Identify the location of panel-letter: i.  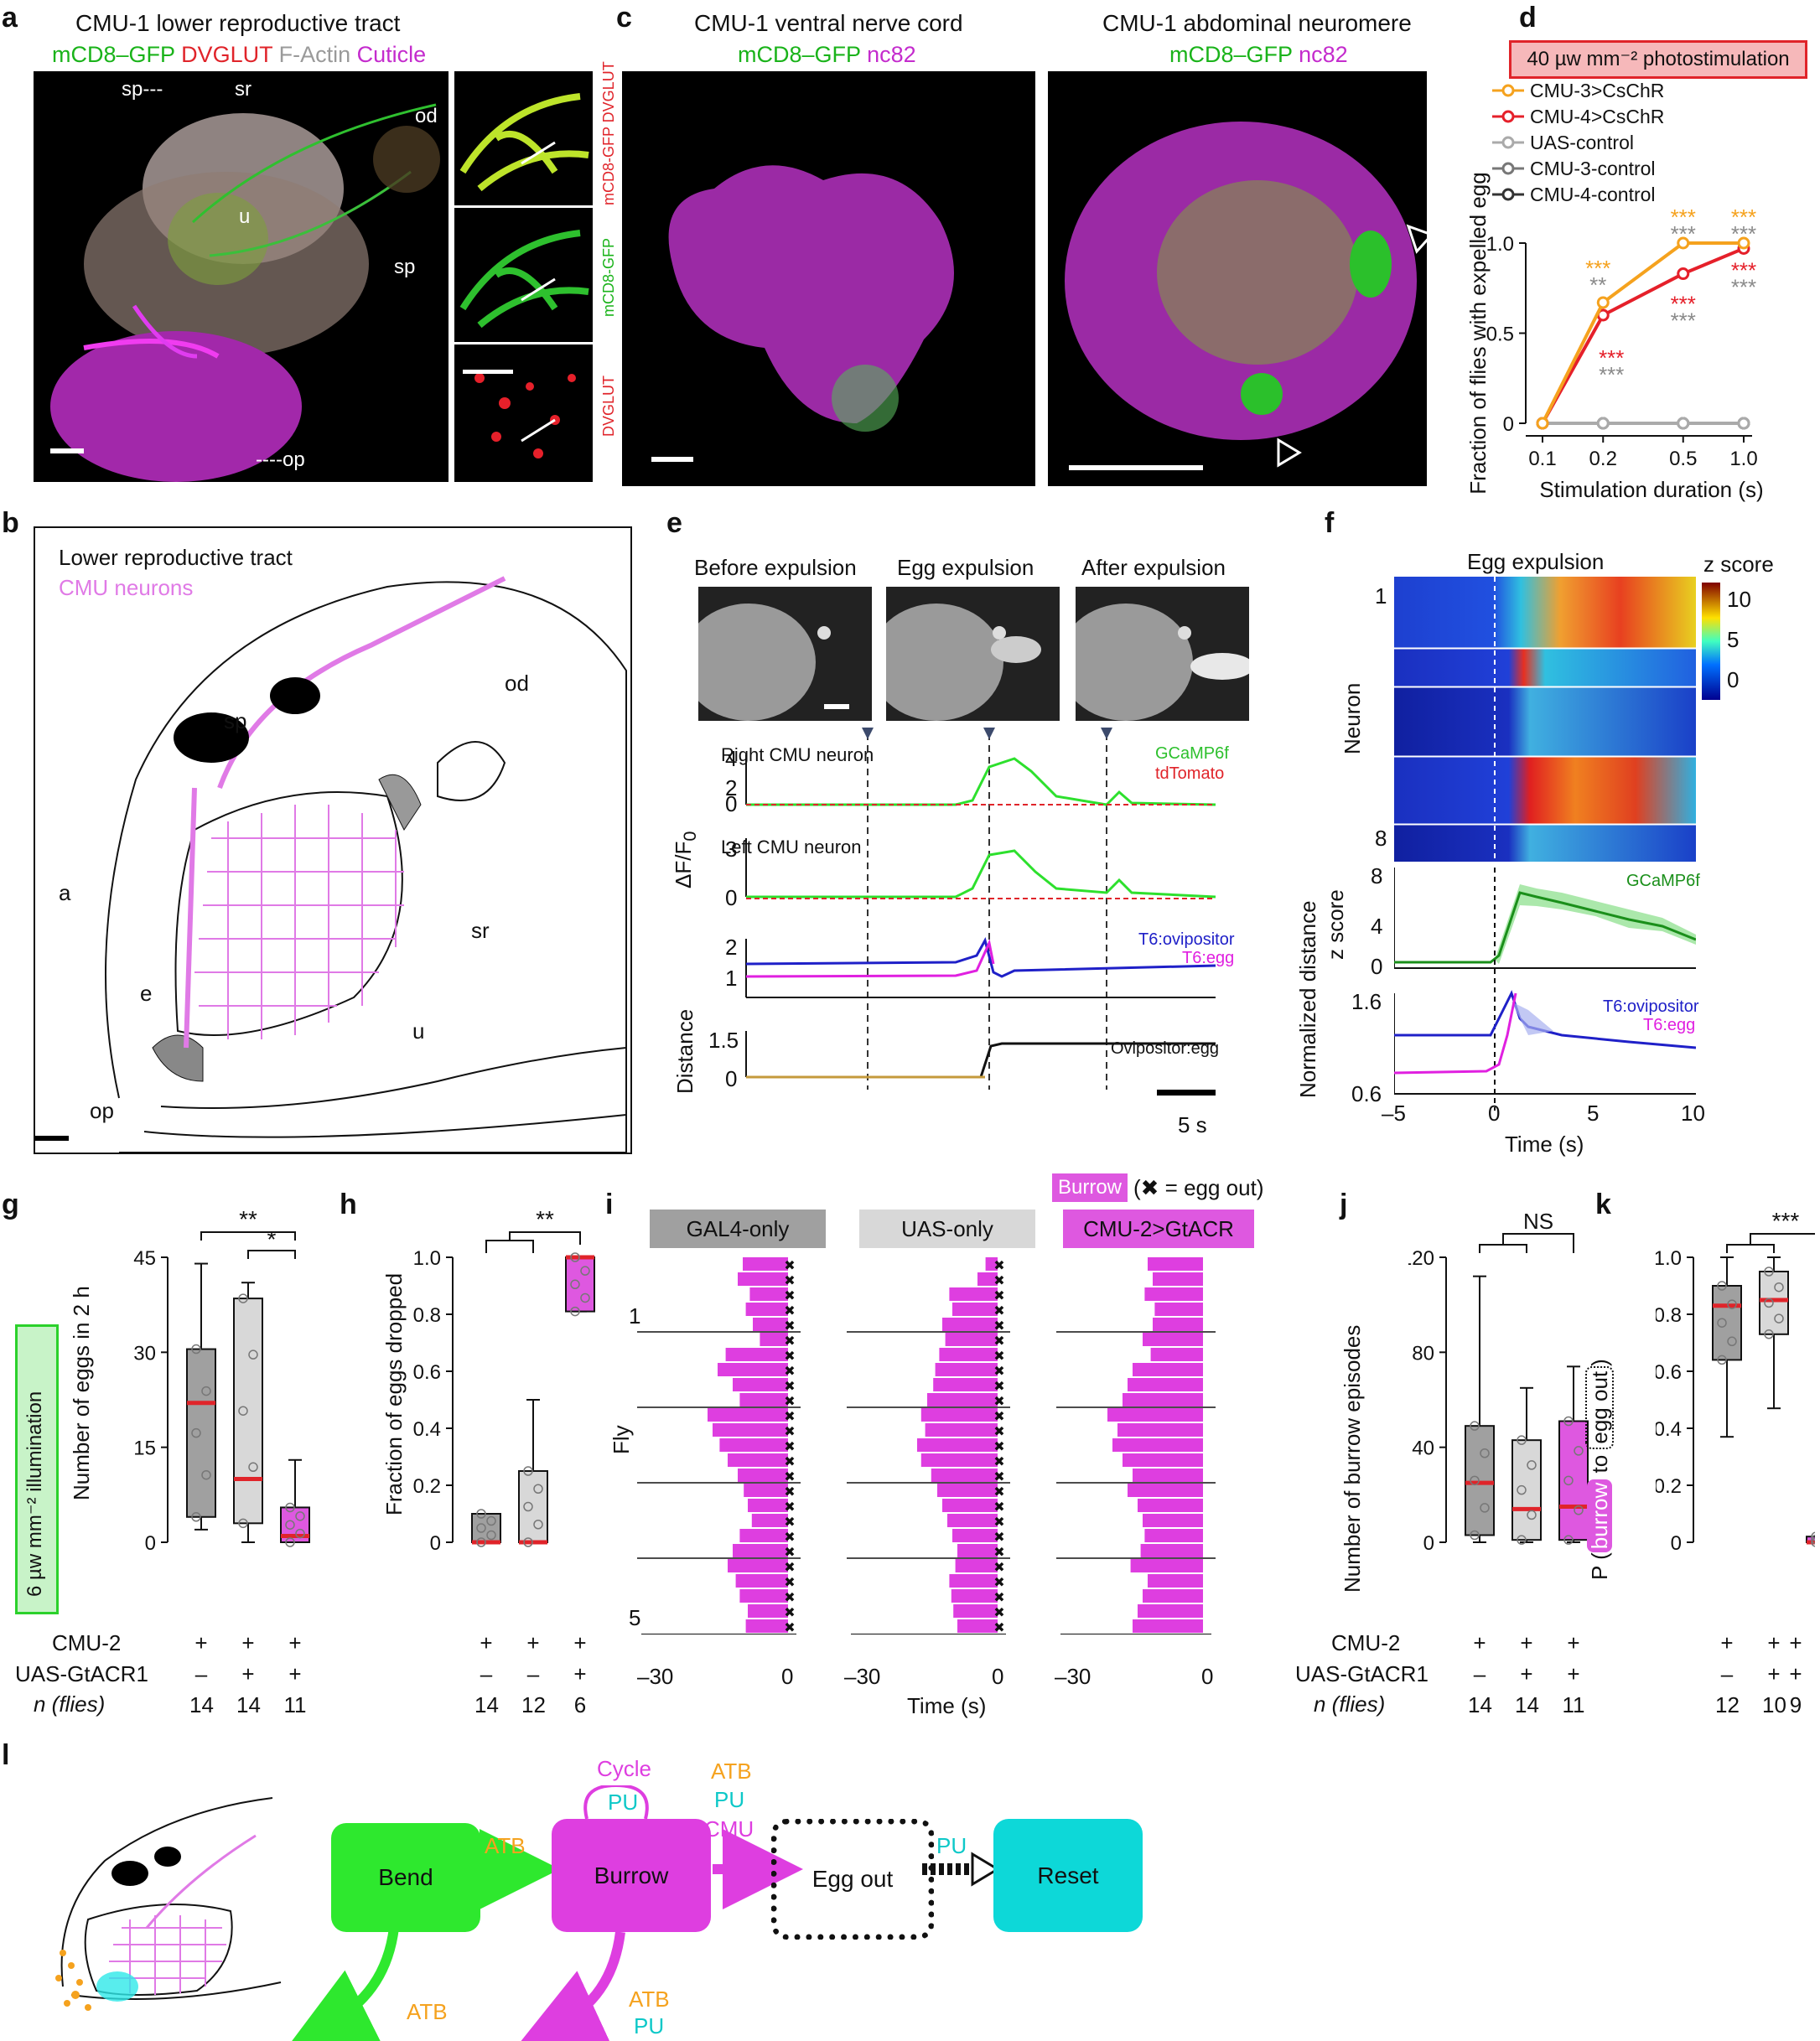
(609, 1204).